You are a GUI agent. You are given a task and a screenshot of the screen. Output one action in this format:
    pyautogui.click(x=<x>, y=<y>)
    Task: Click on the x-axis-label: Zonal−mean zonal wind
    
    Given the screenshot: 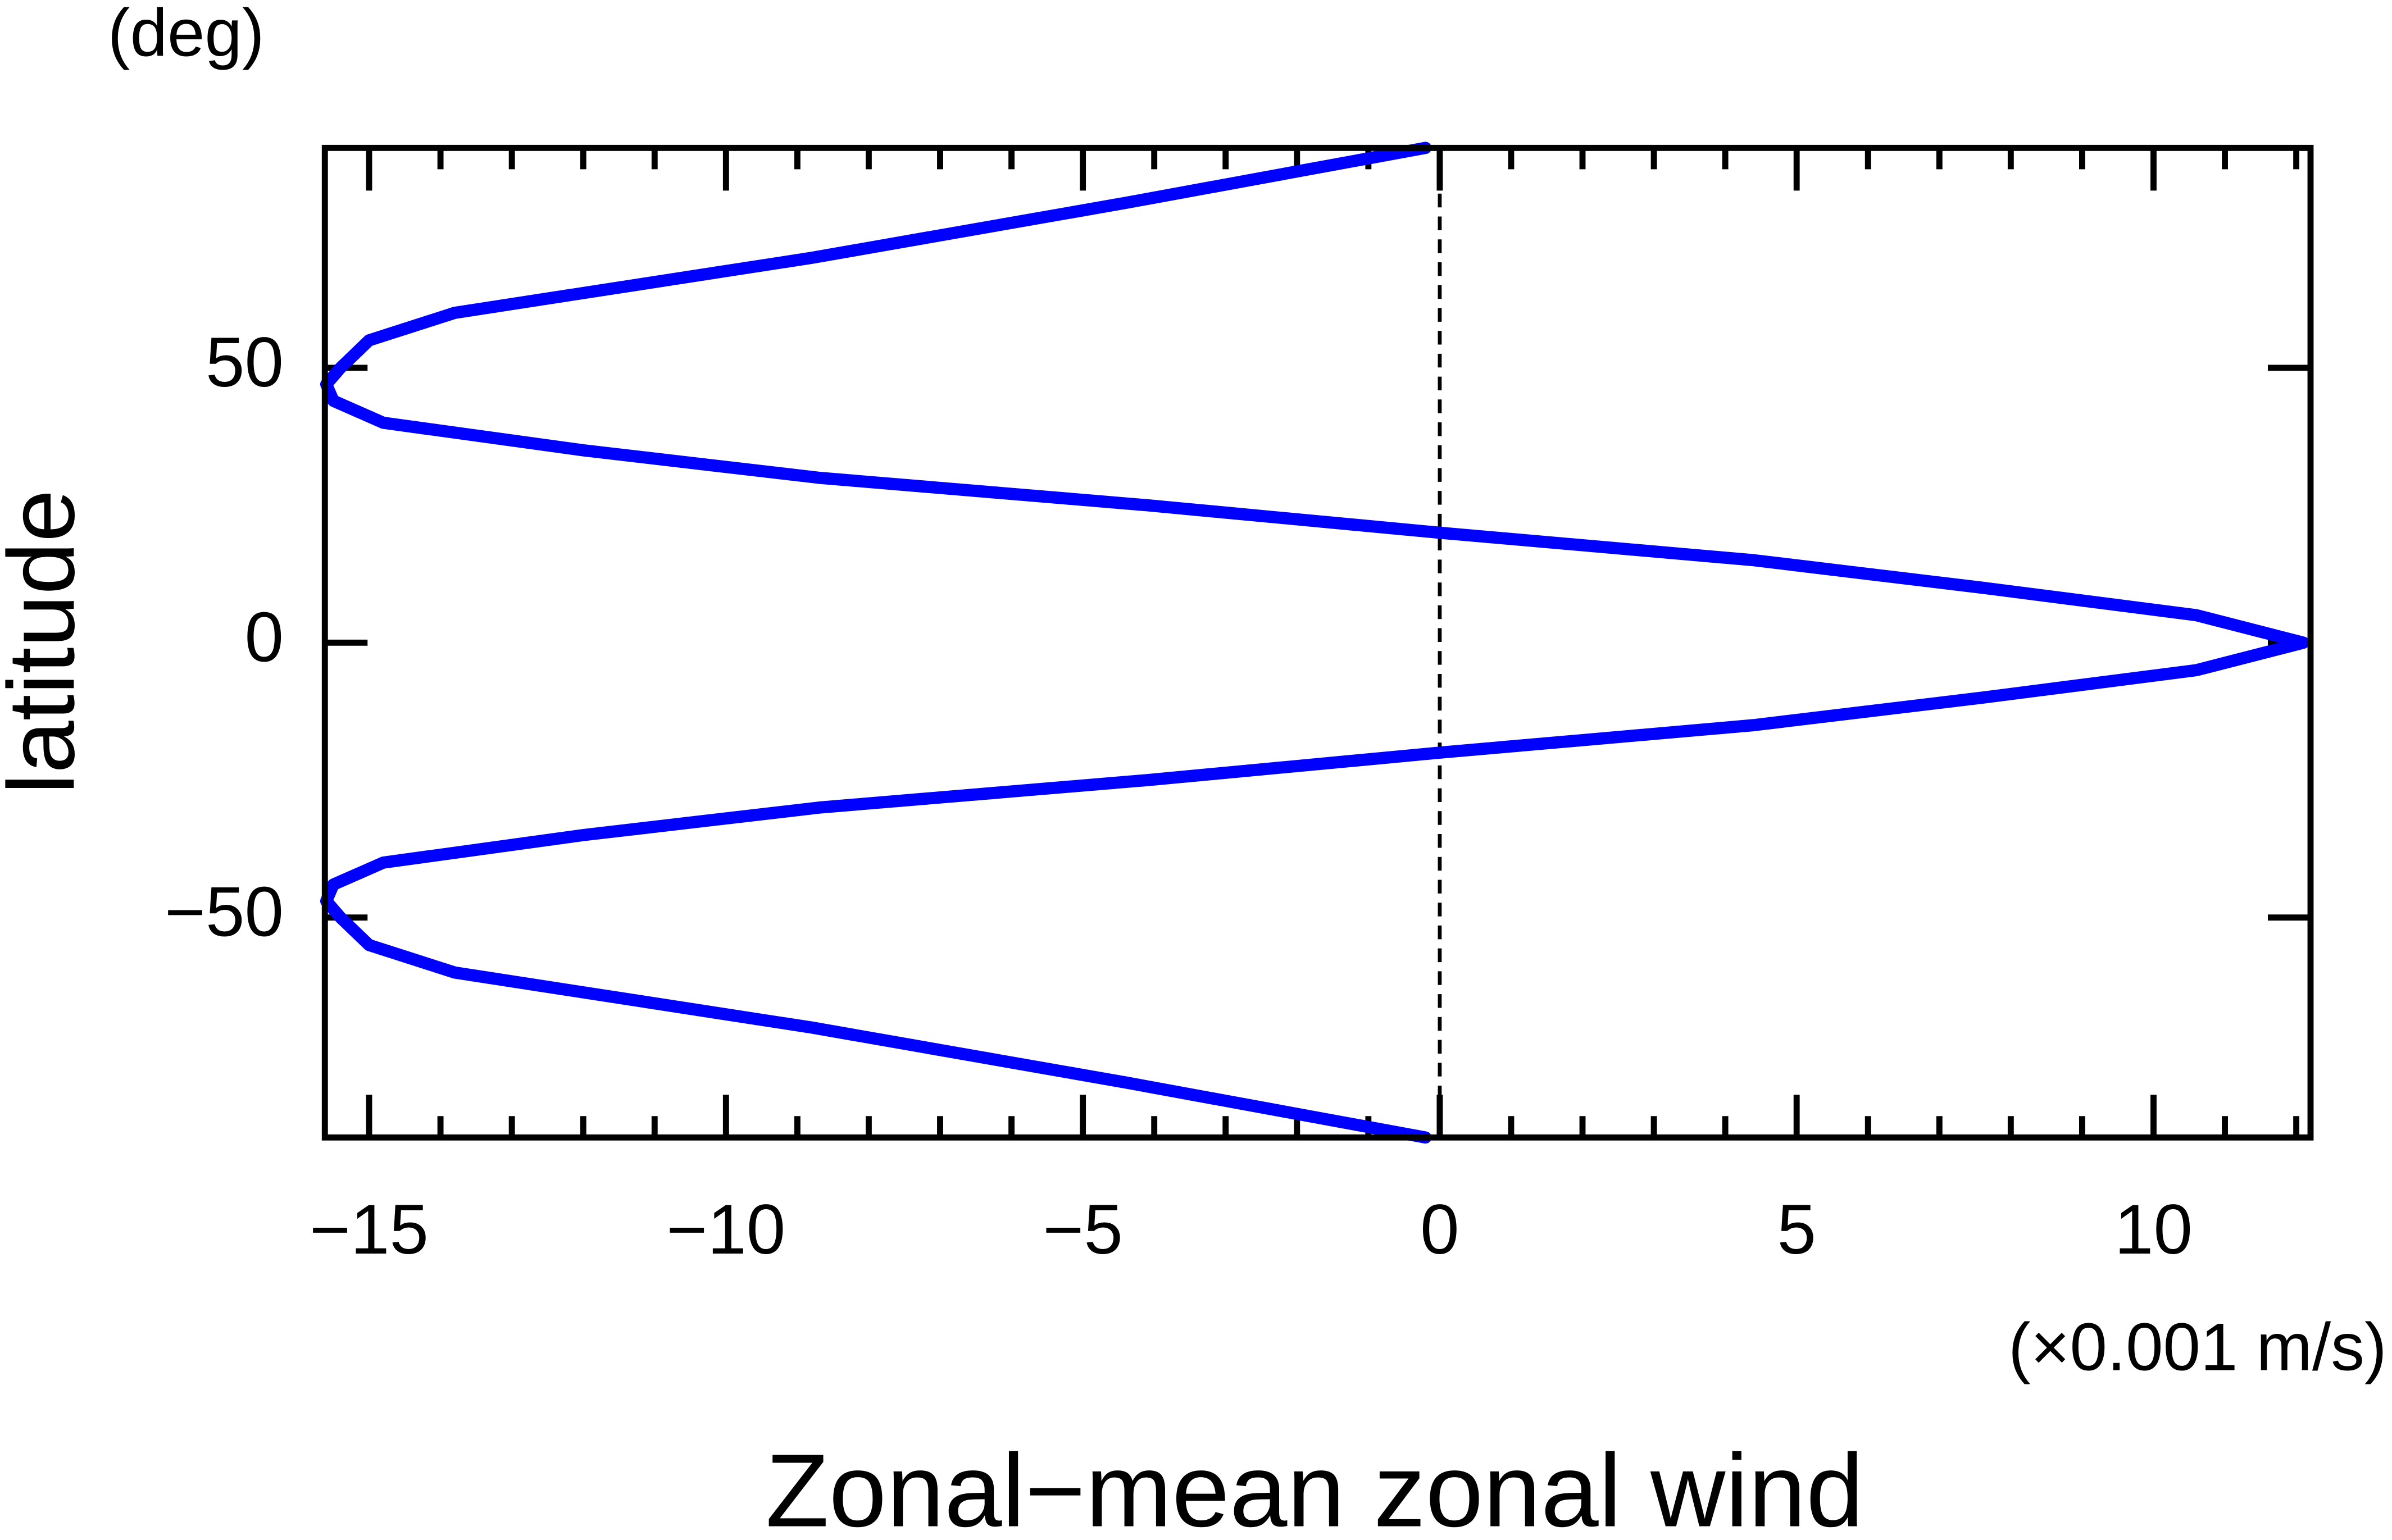 What is the action you would take?
    pyautogui.click(x=1315, y=1486)
    